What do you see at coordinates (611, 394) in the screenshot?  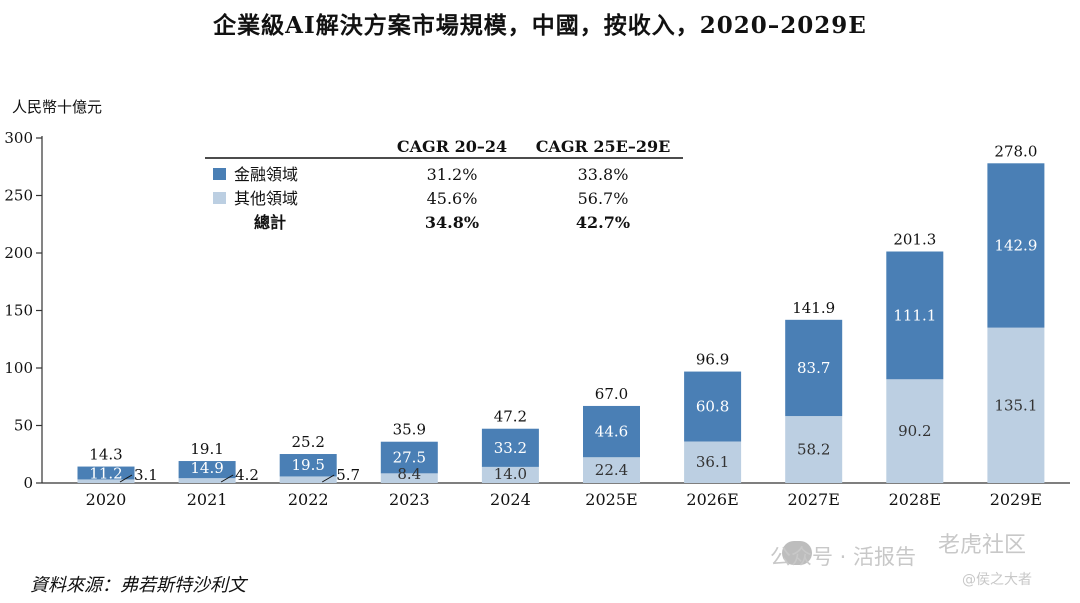 I see `total-label: 67.0` at bounding box center [611, 394].